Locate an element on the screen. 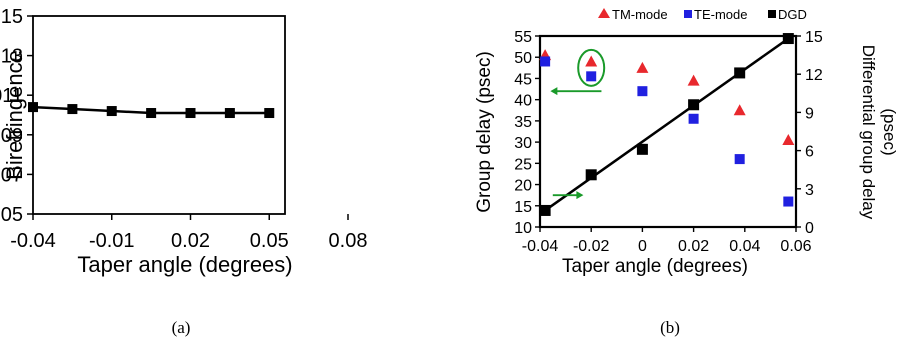  dgd-trend-line is located at coordinates (667, 124).